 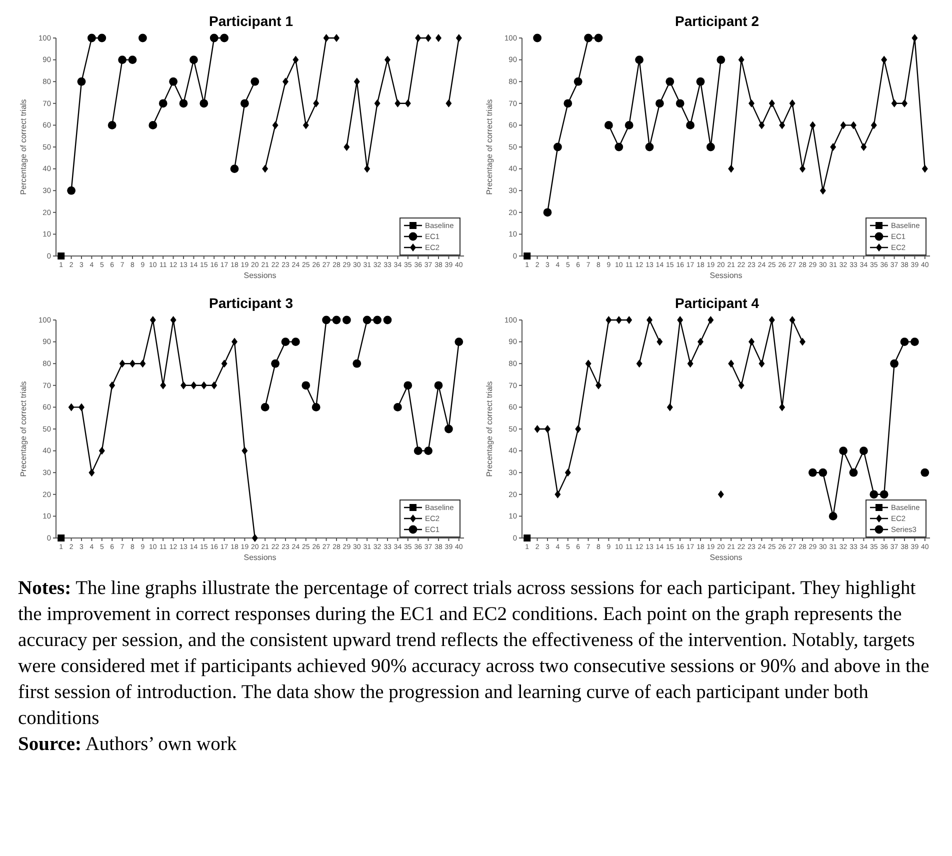 What do you see at coordinates (23, 147) in the screenshot?
I see `y-axis-title: Percentage of correct trials` at bounding box center [23, 147].